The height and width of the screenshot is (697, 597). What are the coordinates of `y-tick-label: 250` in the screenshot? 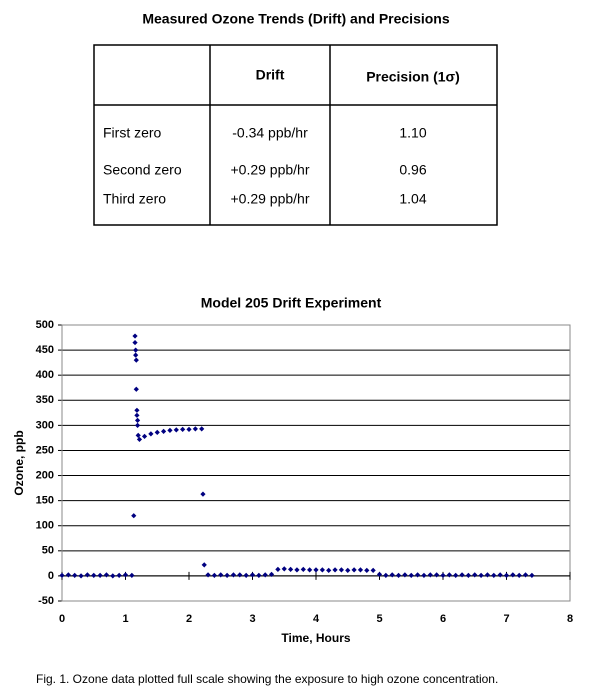 It's located at (45, 450).